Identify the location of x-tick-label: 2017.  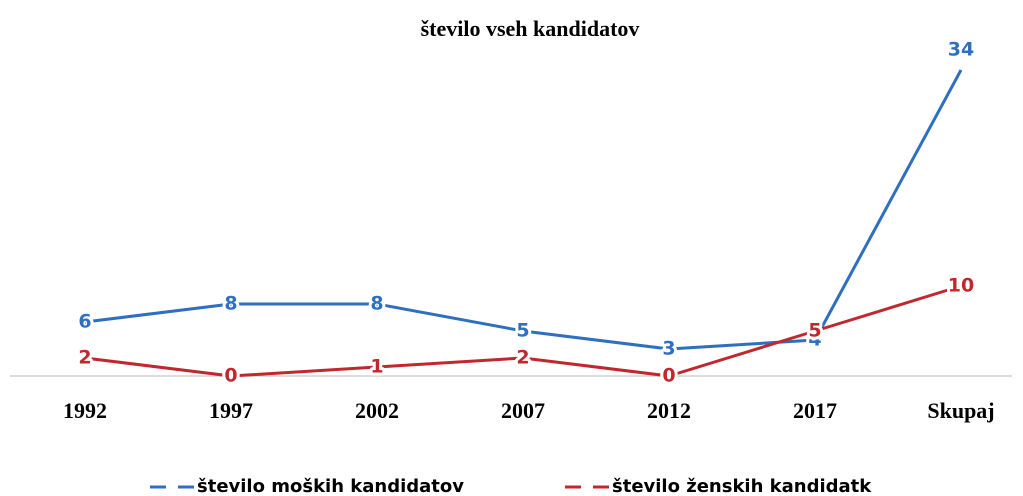
(815, 410).